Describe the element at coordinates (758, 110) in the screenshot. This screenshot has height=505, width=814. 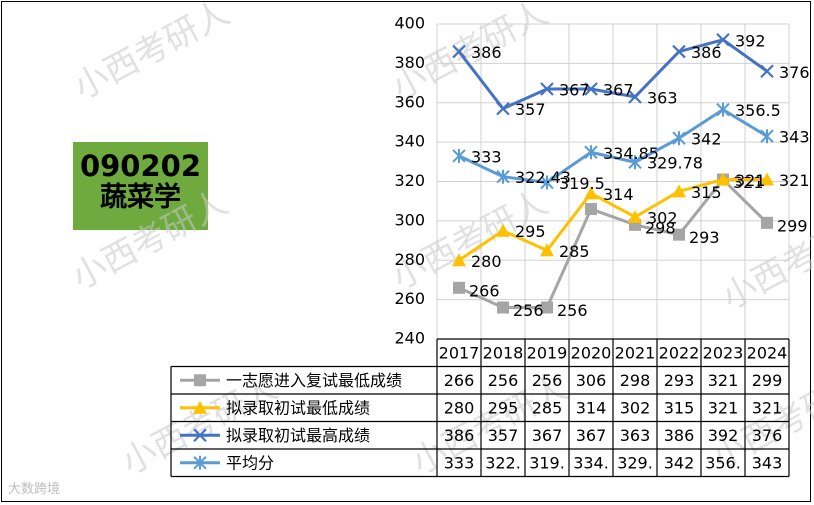
I see `data-label: 356.5` at that location.